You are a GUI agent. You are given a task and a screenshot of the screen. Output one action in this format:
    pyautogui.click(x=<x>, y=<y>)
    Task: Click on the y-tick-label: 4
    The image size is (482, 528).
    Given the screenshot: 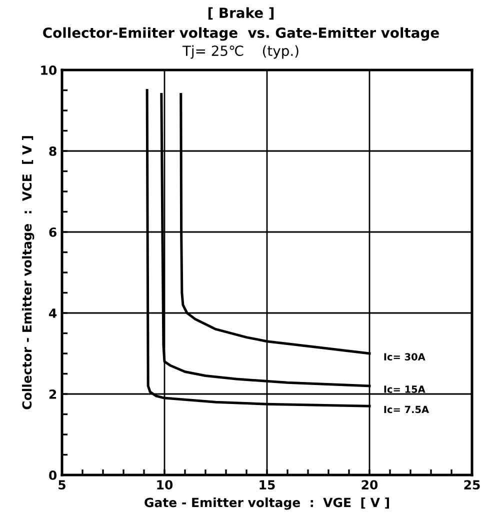 What is the action you would take?
    pyautogui.click(x=53, y=313)
    